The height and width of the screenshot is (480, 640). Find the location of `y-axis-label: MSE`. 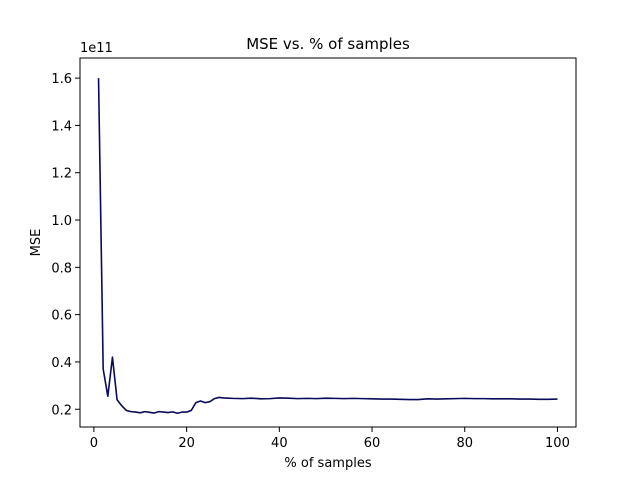

y-axis-label: MSE is located at coordinates (36, 243).